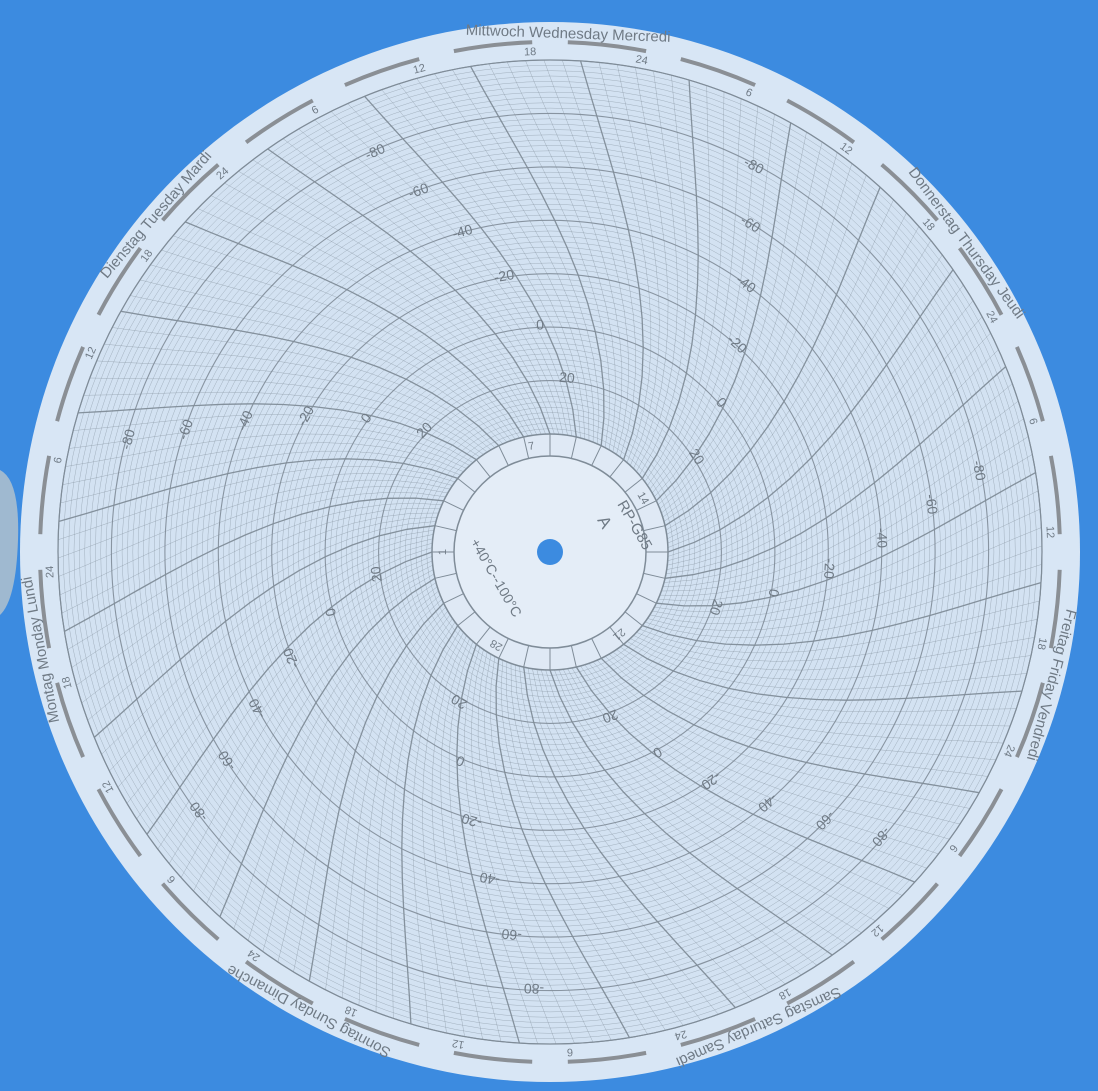 Image resolution: width=1098 pixels, height=1091 pixels. What do you see at coordinates (496, 645) in the screenshot?
I see `inner-mark: 28` at bounding box center [496, 645].